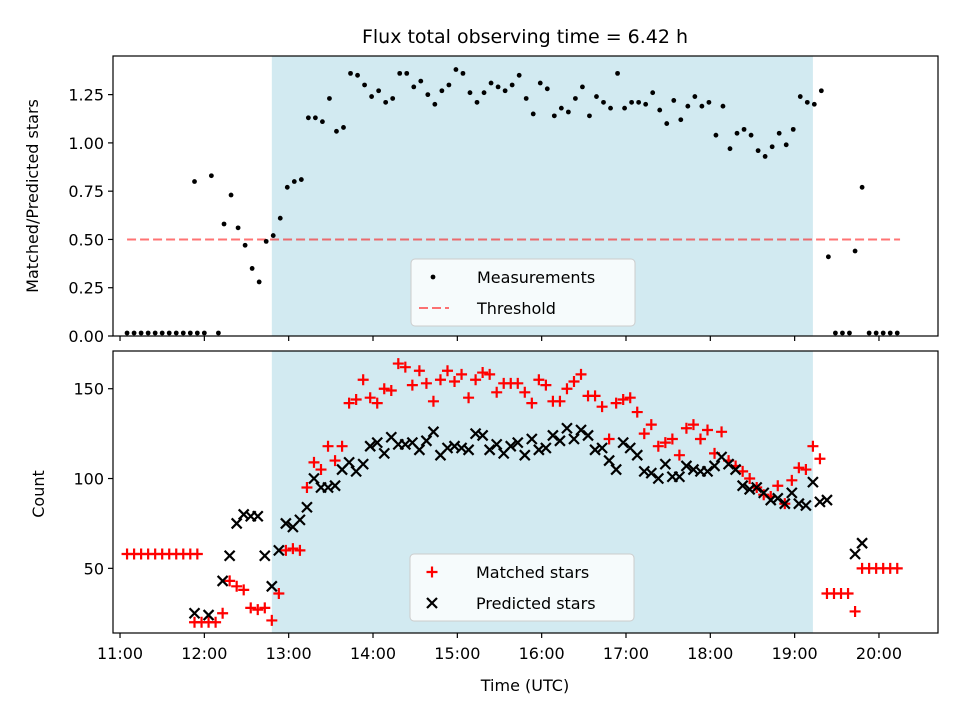  I want to click on x-tick-label: 19:00, so click(795, 653).